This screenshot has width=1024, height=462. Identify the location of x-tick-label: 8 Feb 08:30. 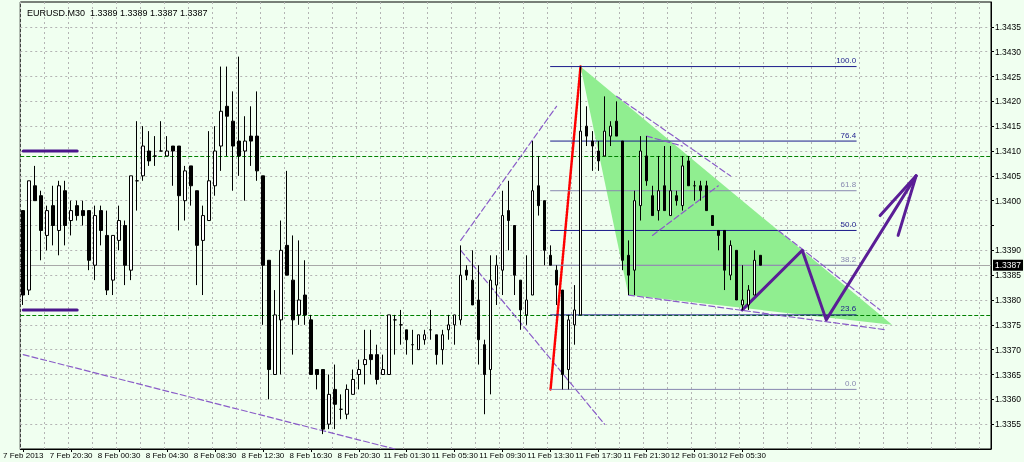
(215, 455).